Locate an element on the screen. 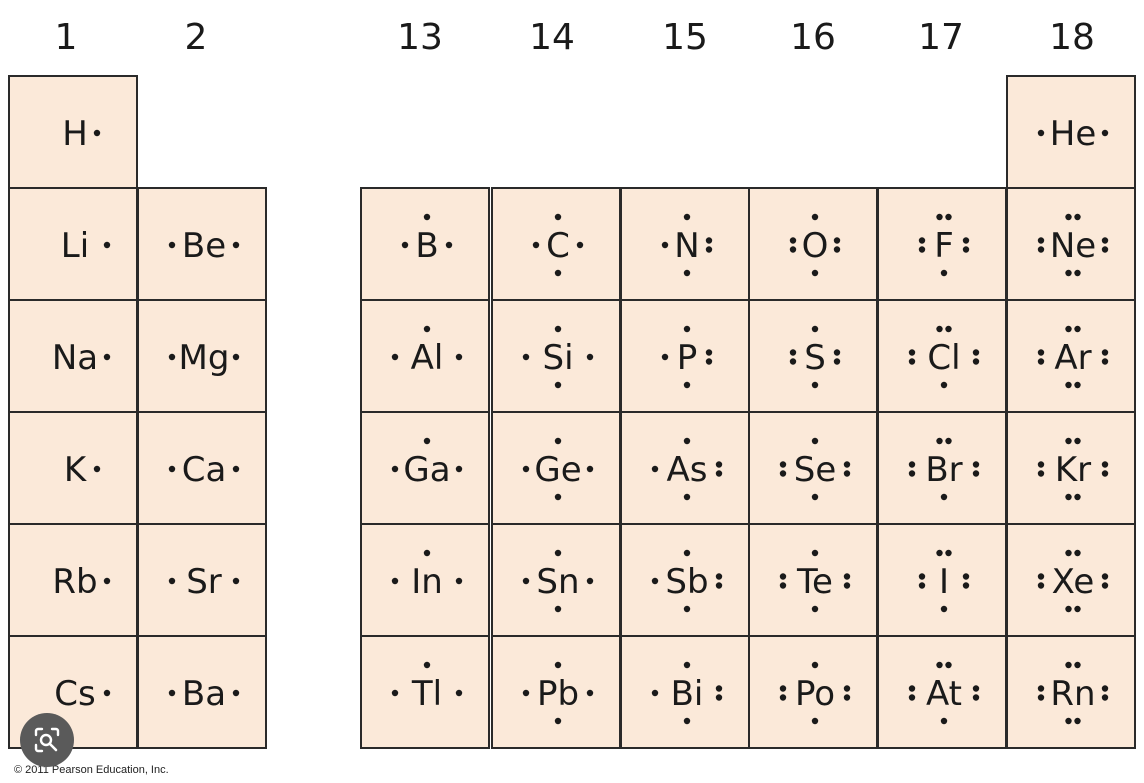 This screenshot has width=1144, height=783. element-symbol: At is located at coordinates (944, 694).